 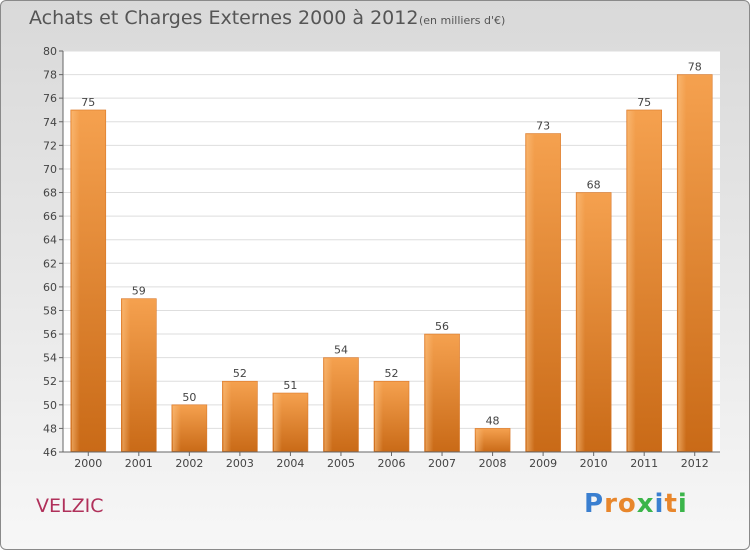 I want to click on bar-value-label: 50, so click(x=189, y=397).